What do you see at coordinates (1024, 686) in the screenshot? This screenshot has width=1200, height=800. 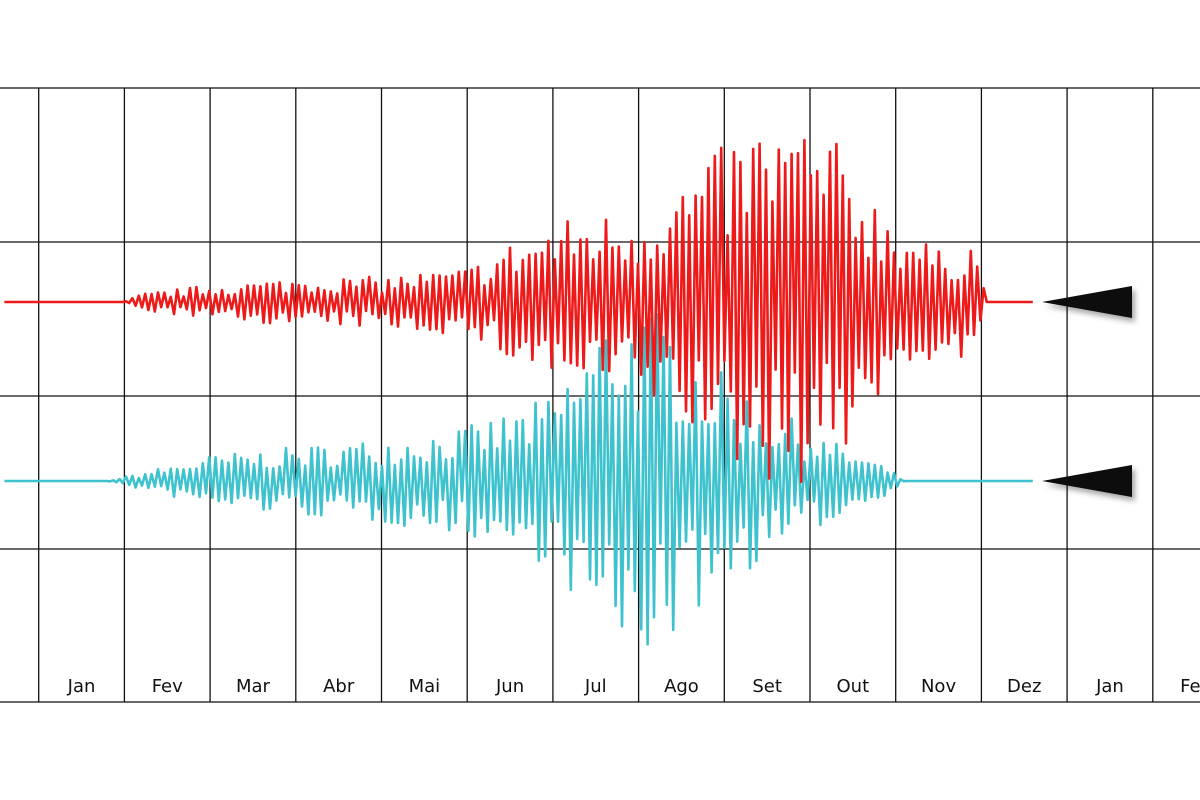 I see `month-label: Dez` at bounding box center [1024, 686].